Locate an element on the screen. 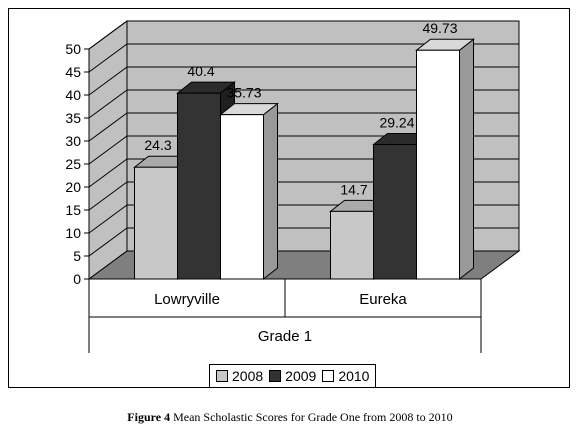  legend-label: 2008 is located at coordinates (248, 376).